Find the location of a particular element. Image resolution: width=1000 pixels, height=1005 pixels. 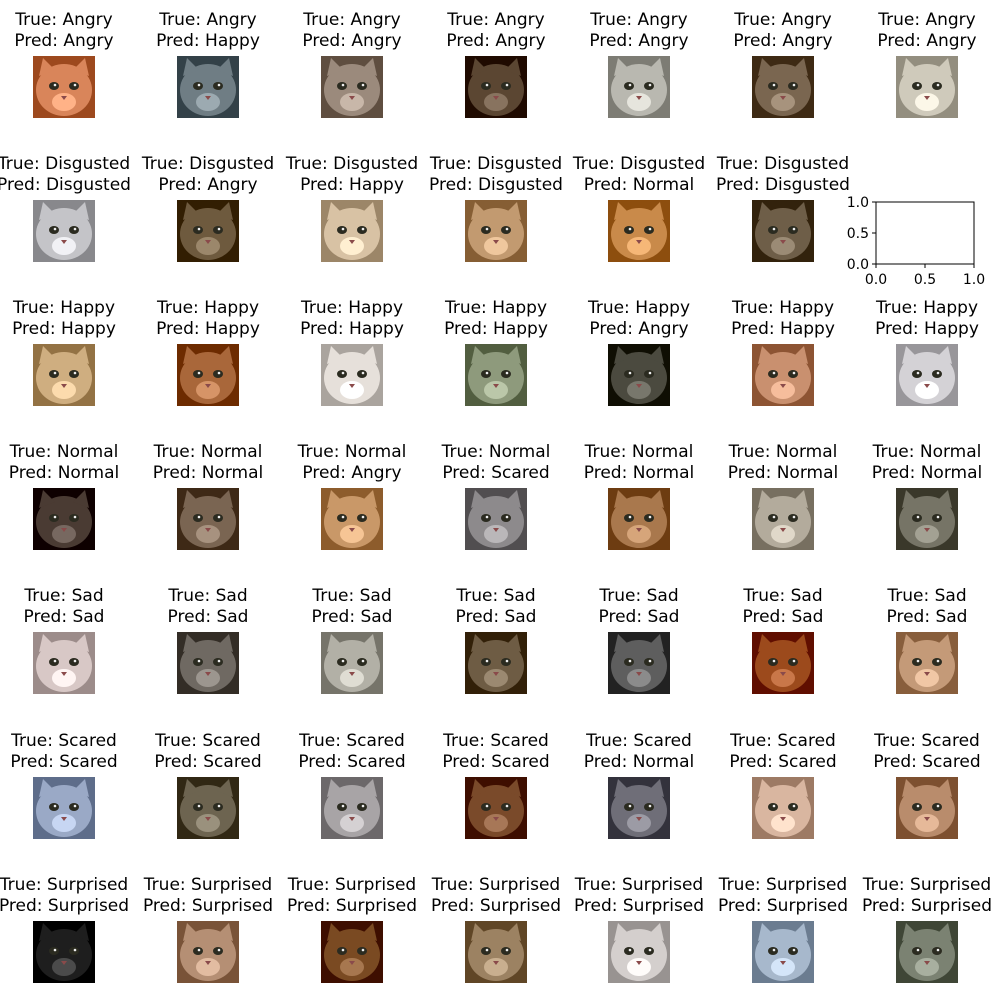

cell-title: True: Disgusted Pred: Disgusted is located at coordinates (783, 175).